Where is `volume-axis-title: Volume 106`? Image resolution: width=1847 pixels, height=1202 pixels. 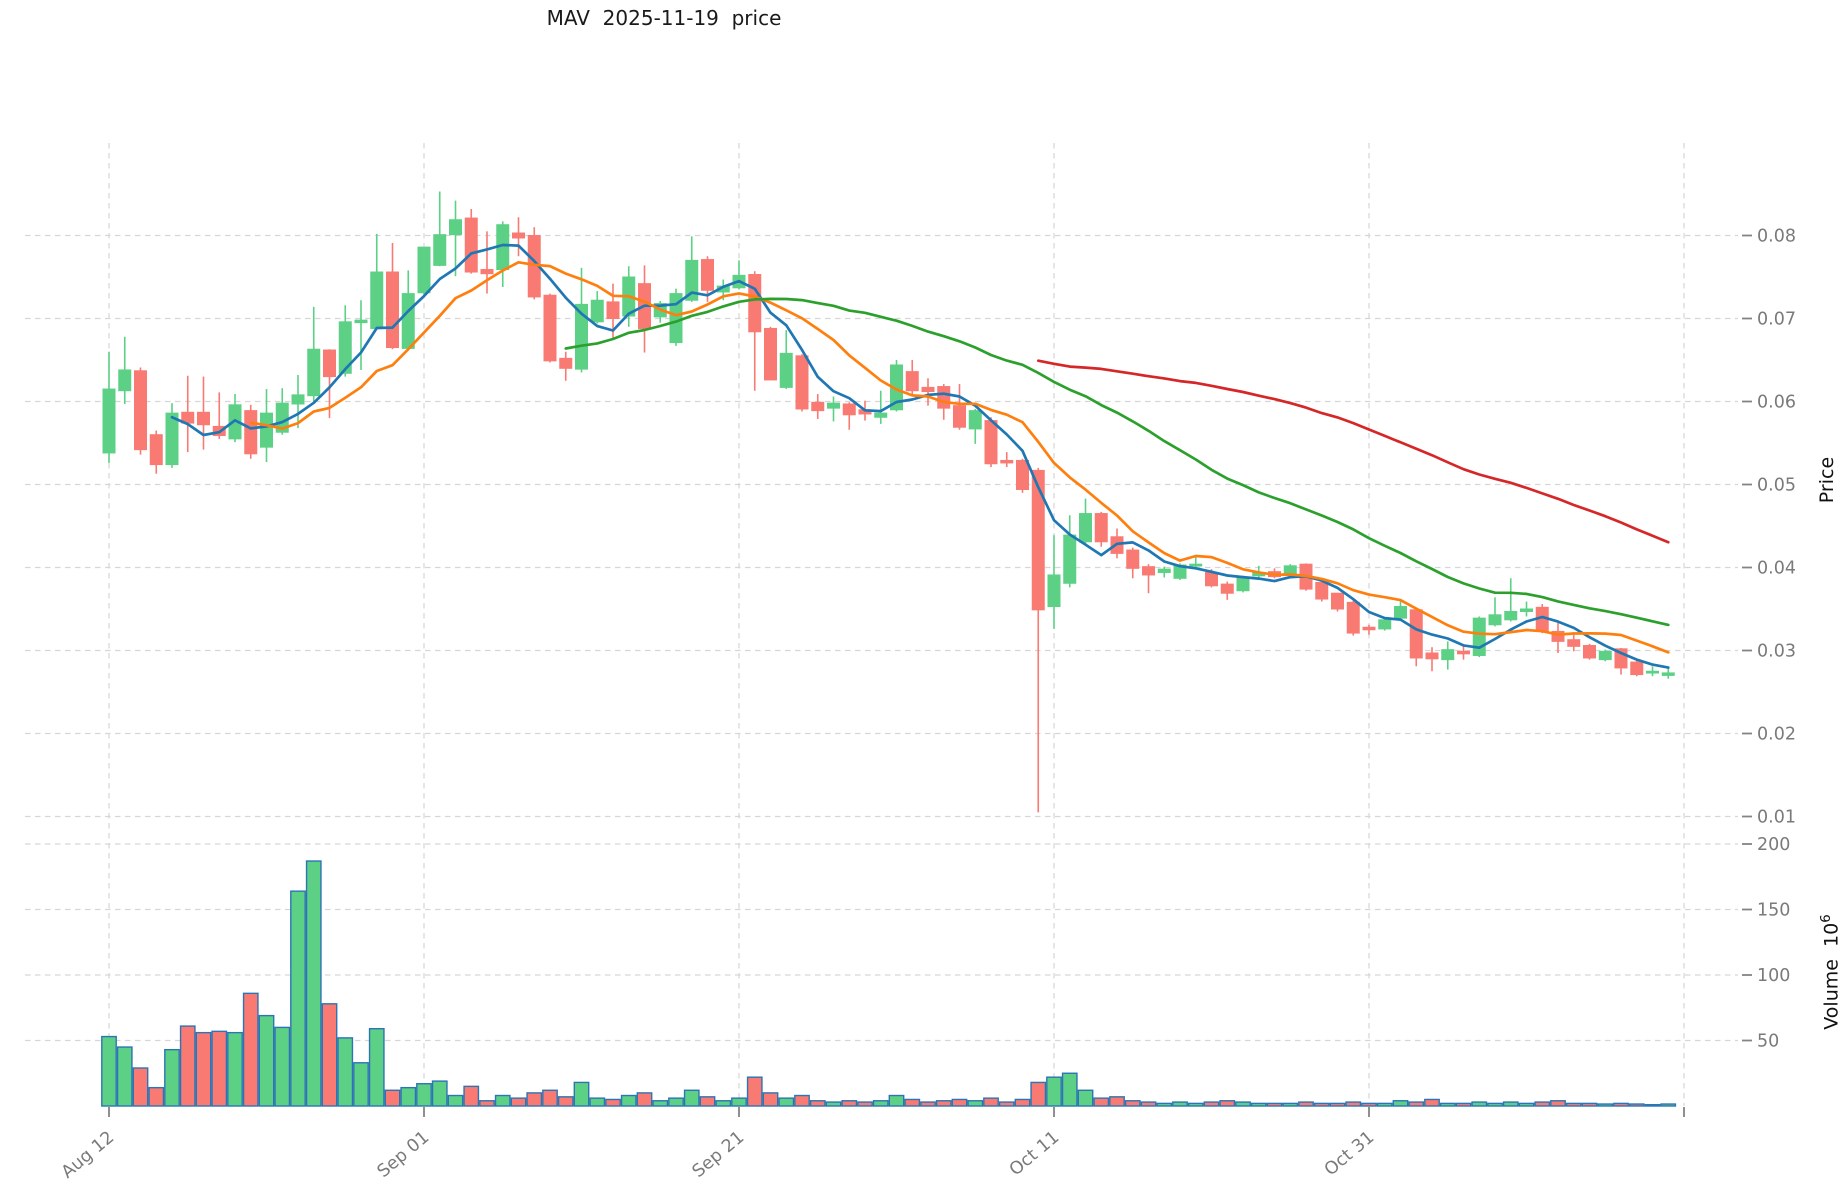 volume-axis-title: Volume 106 is located at coordinates (1831, 972).